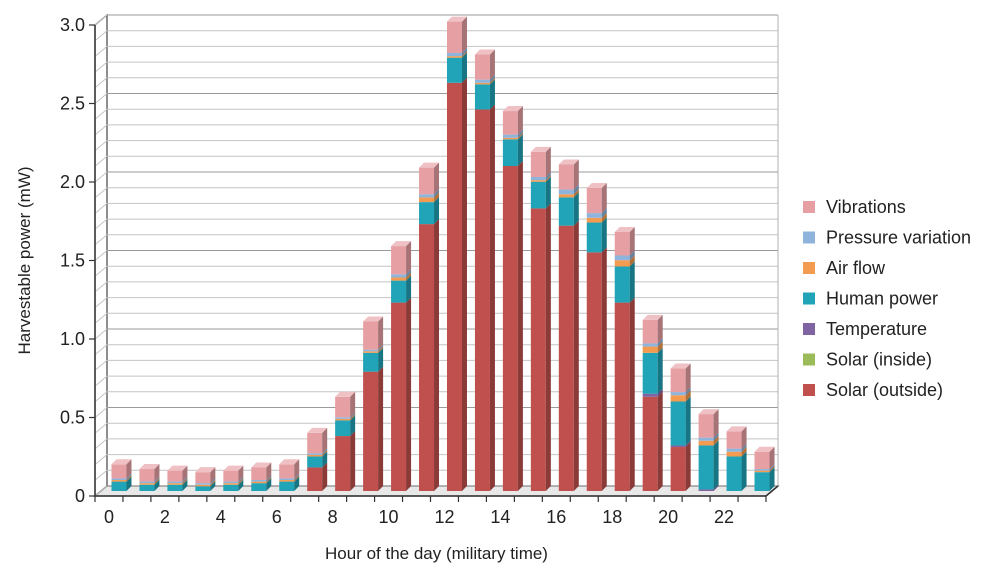 This screenshot has width=997, height=568. What do you see at coordinates (419, 517) in the screenshot?
I see `x-tick-labels: 0 2 4 6 8 10 12 14 16 18 20 22` at bounding box center [419, 517].